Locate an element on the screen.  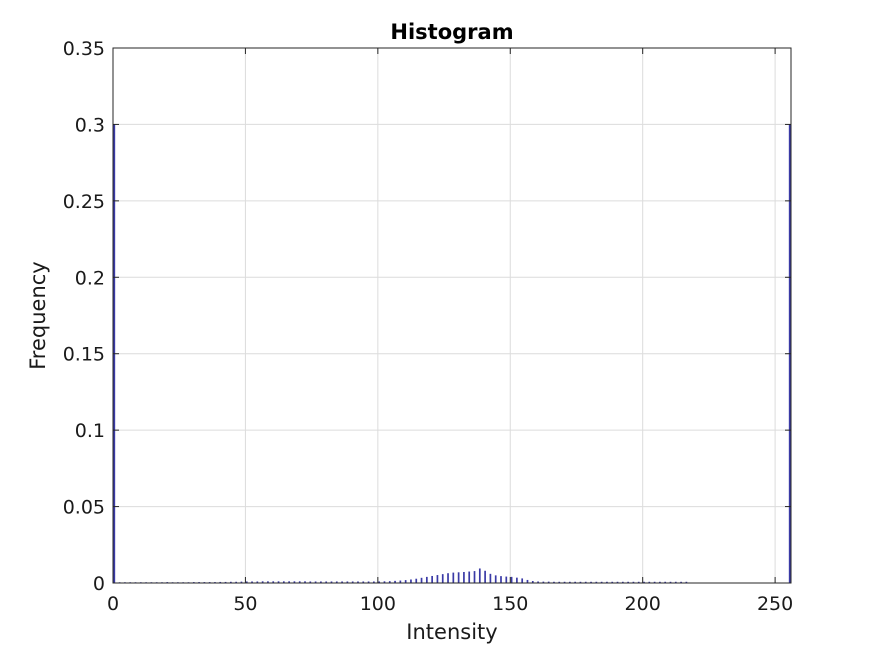
y-tick-label: 0.05 is located at coordinates (84, 508).